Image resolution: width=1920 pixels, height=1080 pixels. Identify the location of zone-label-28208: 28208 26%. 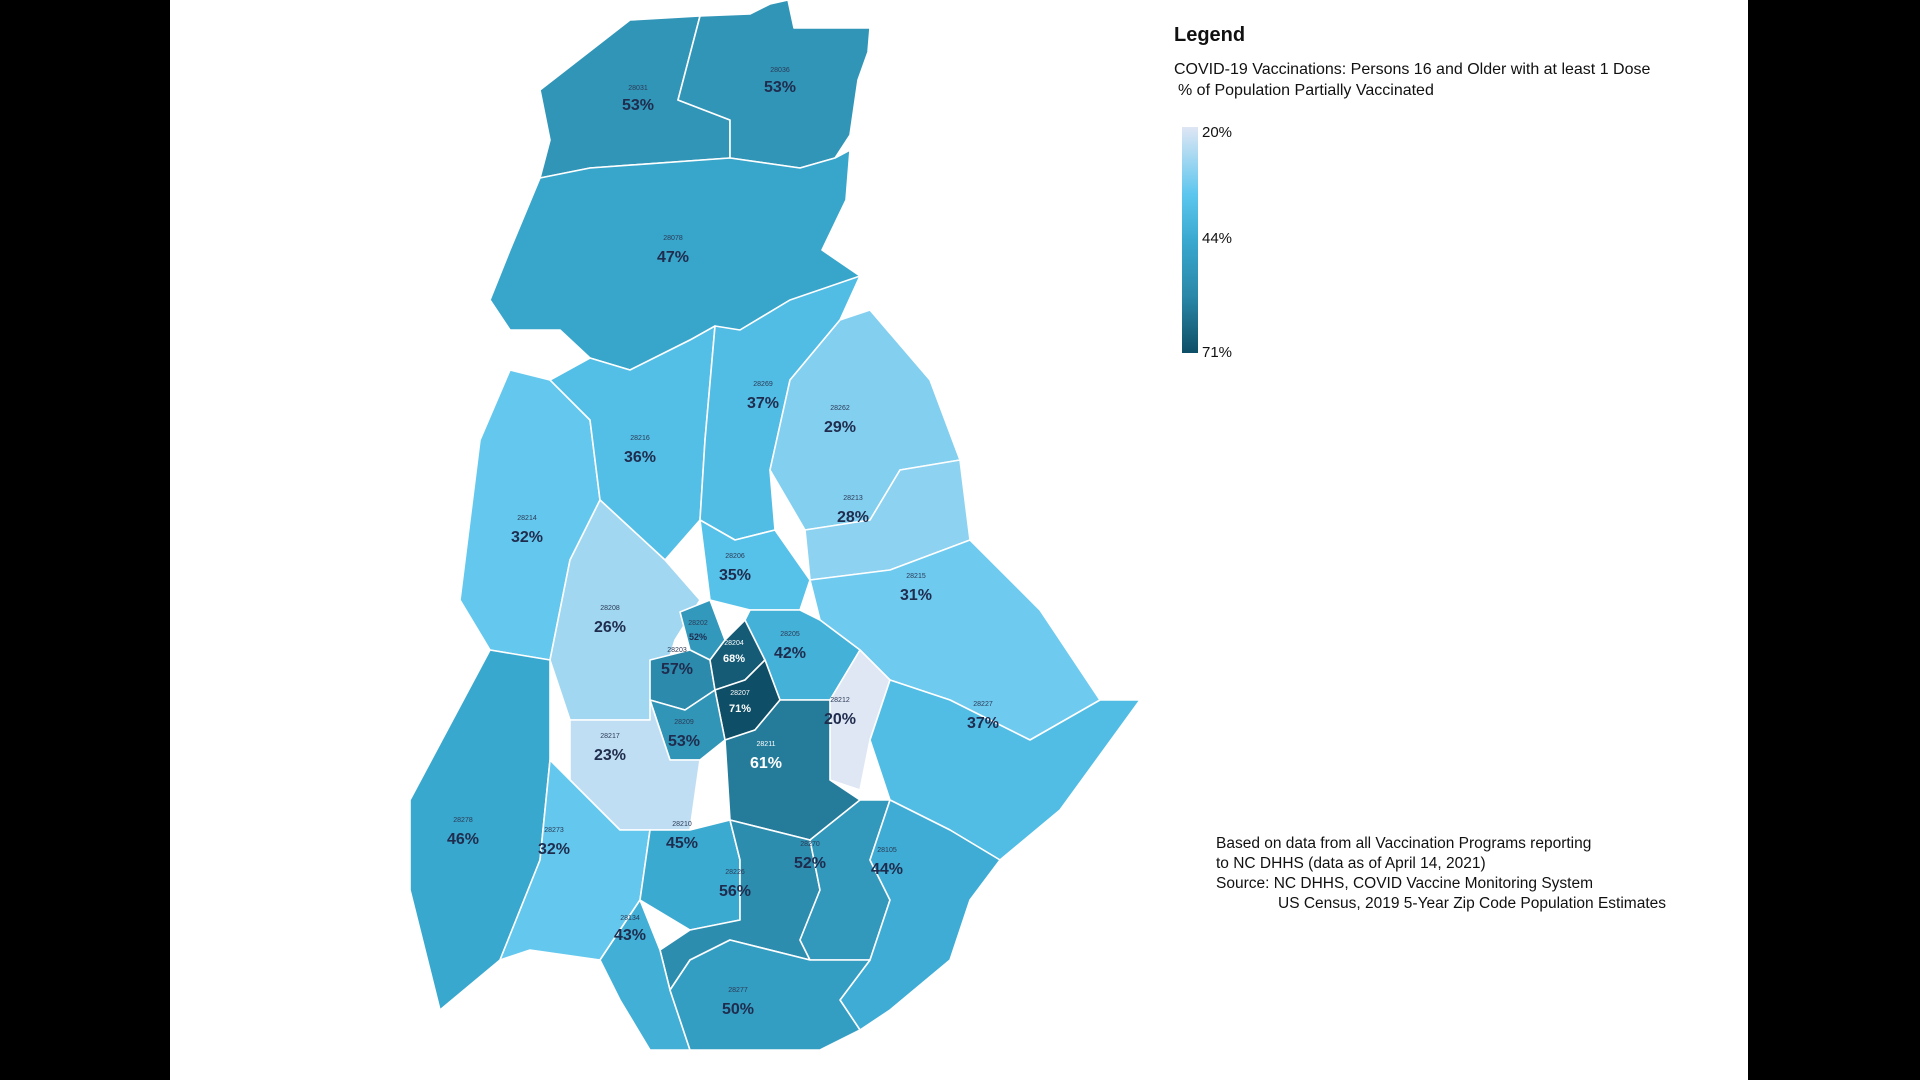
(610, 620).